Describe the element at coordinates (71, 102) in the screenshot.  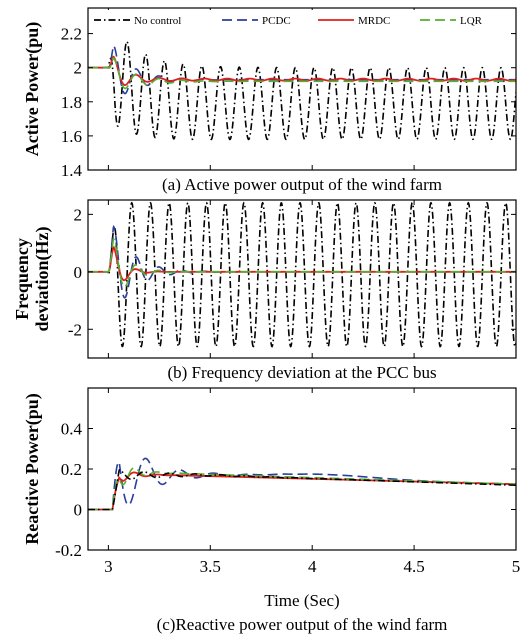
I see `ytick-label: 1.8` at that location.